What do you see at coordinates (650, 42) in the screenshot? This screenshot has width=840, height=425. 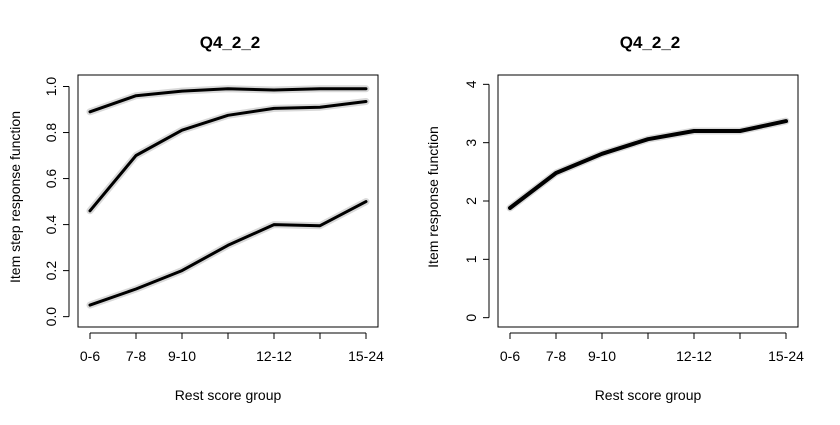 I see `chart1-title: Q4_2_2` at bounding box center [650, 42].